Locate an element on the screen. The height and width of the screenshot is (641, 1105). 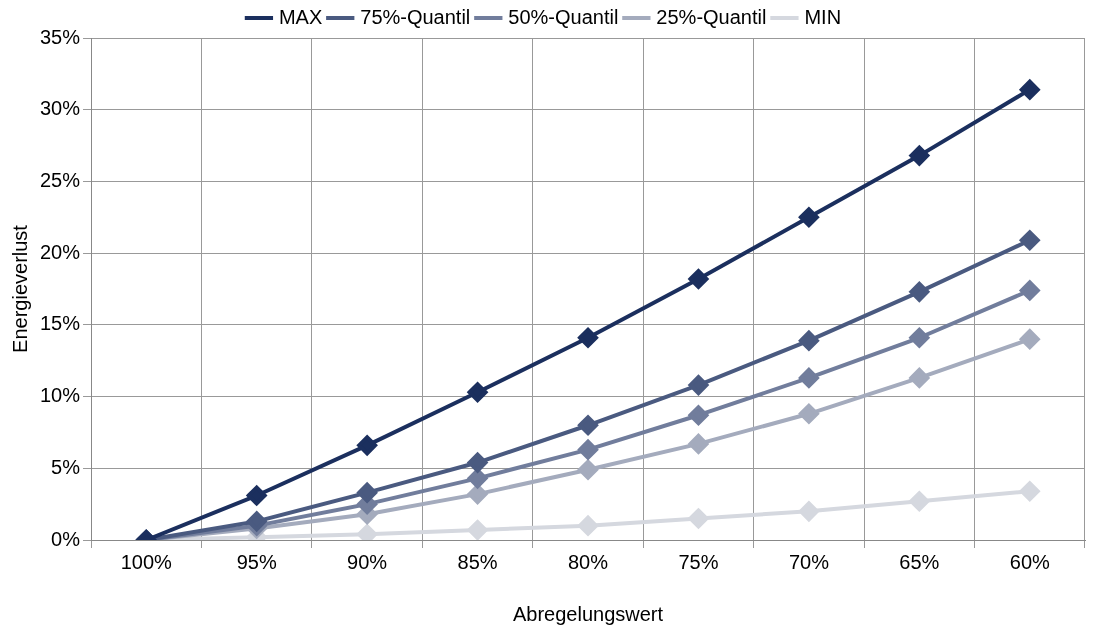
x-tick-label: 100% is located at coordinates (146, 561).